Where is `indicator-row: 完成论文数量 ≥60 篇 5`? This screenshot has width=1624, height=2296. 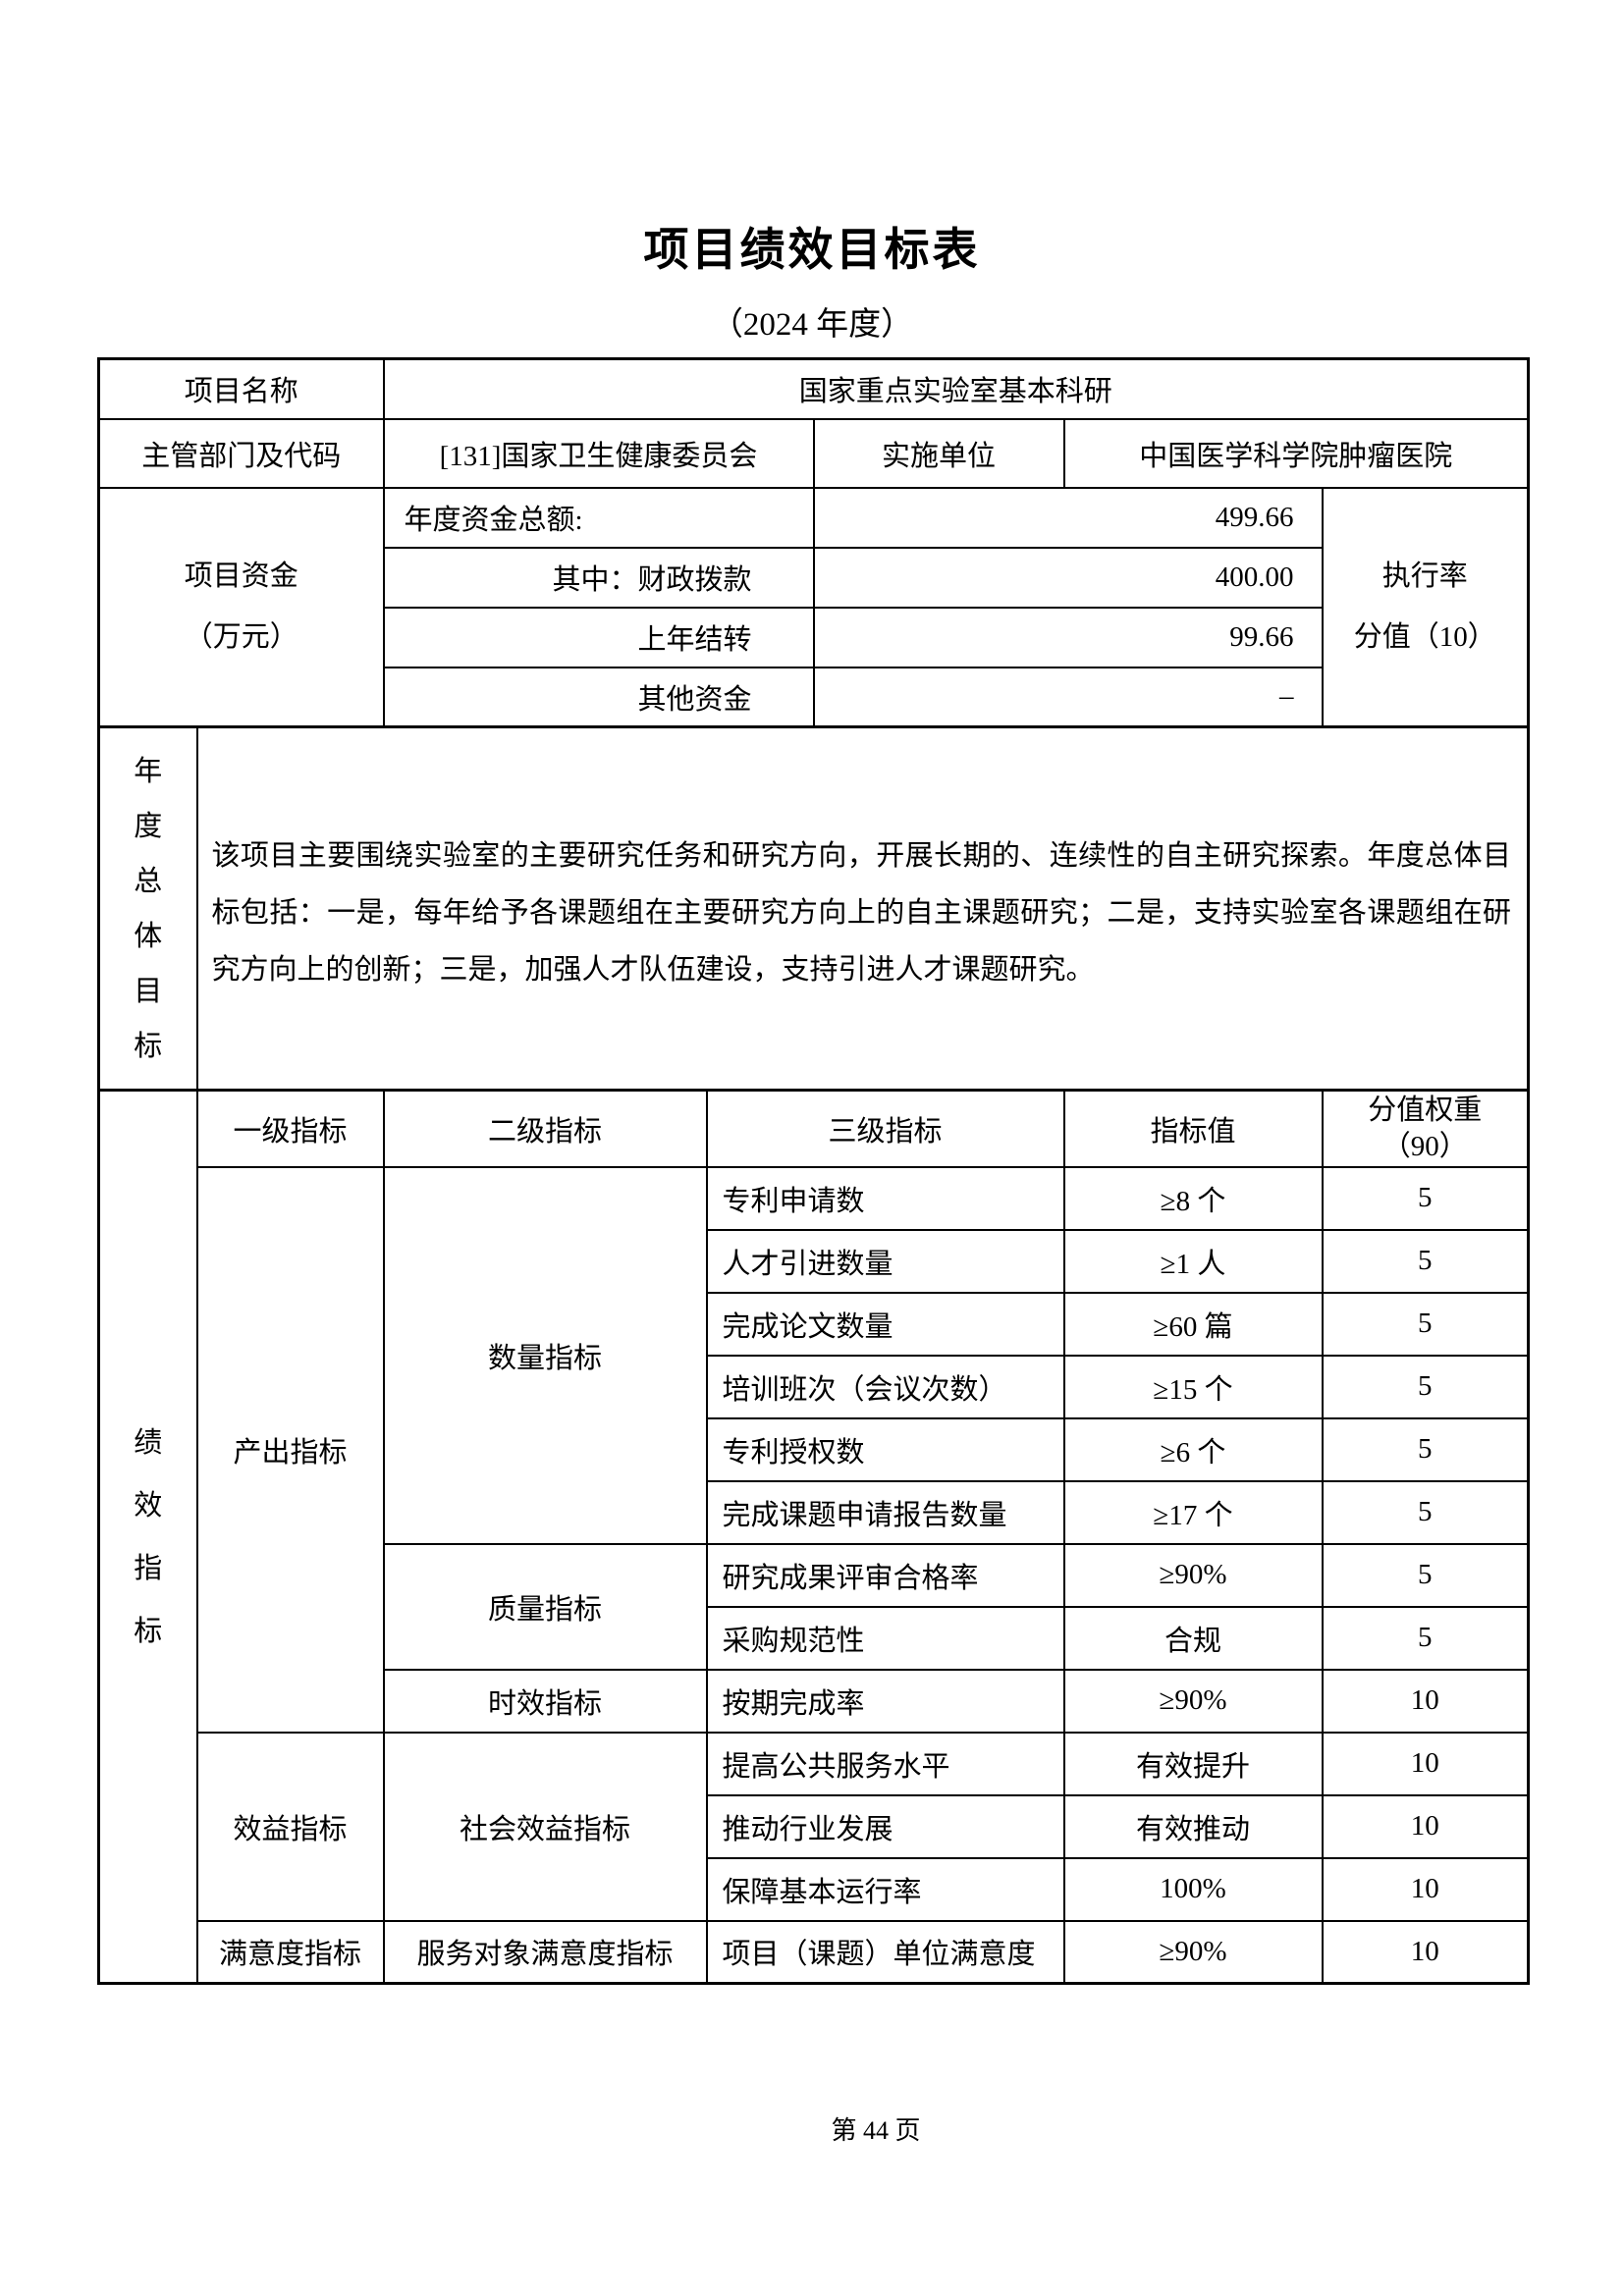 indicator-row: 完成论文数量 ≥60 篇 5 is located at coordinates (814, 1324).